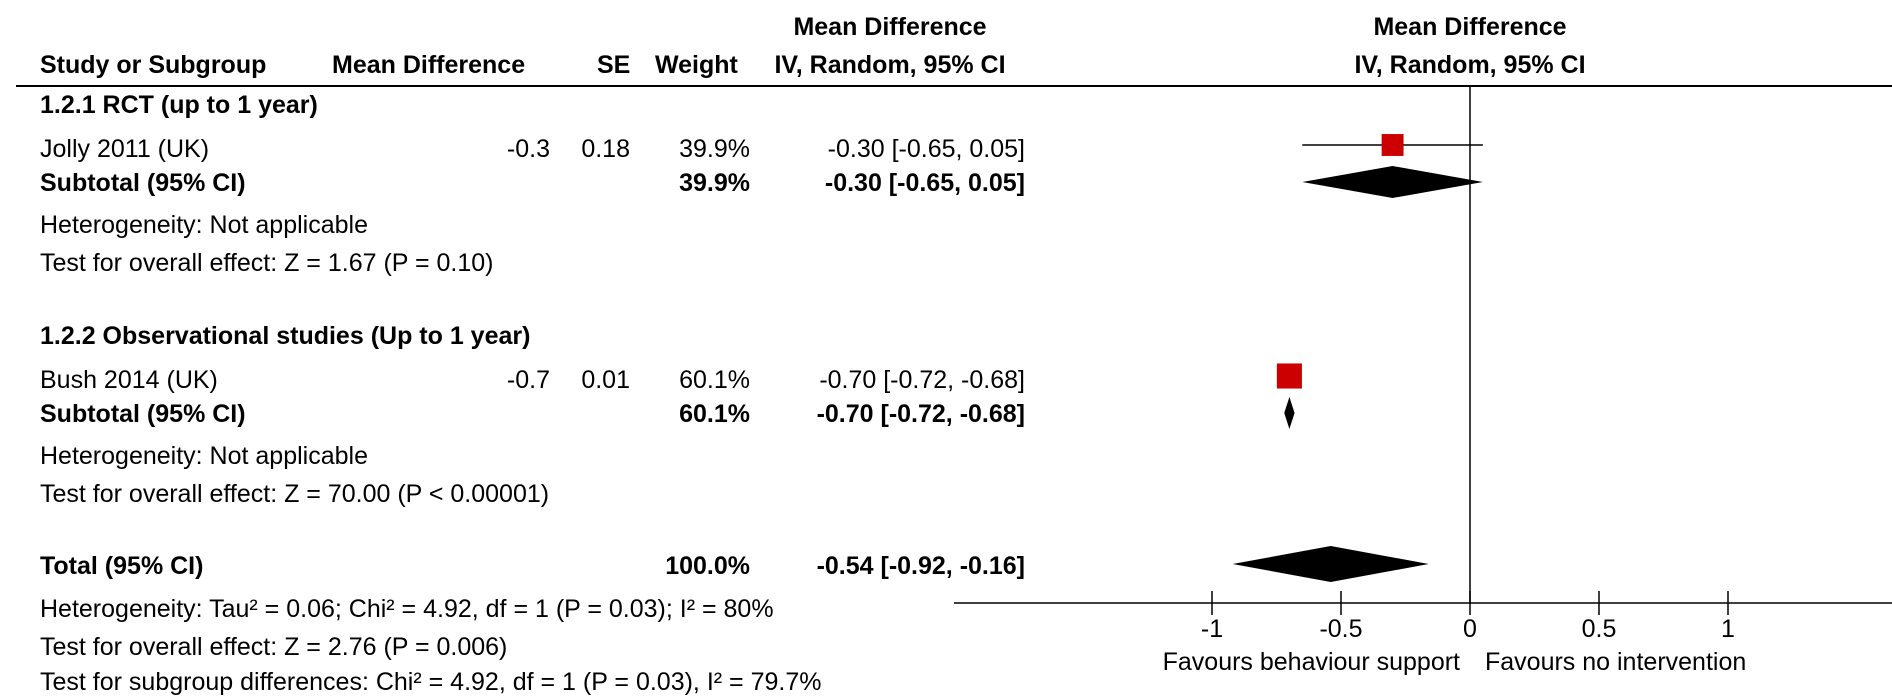 The width and height of the screenshot is (1892, 697). Describe the element at coordinates (1340, 629) in the screenshot. I see `x-tick-label: -0.5` at that location.